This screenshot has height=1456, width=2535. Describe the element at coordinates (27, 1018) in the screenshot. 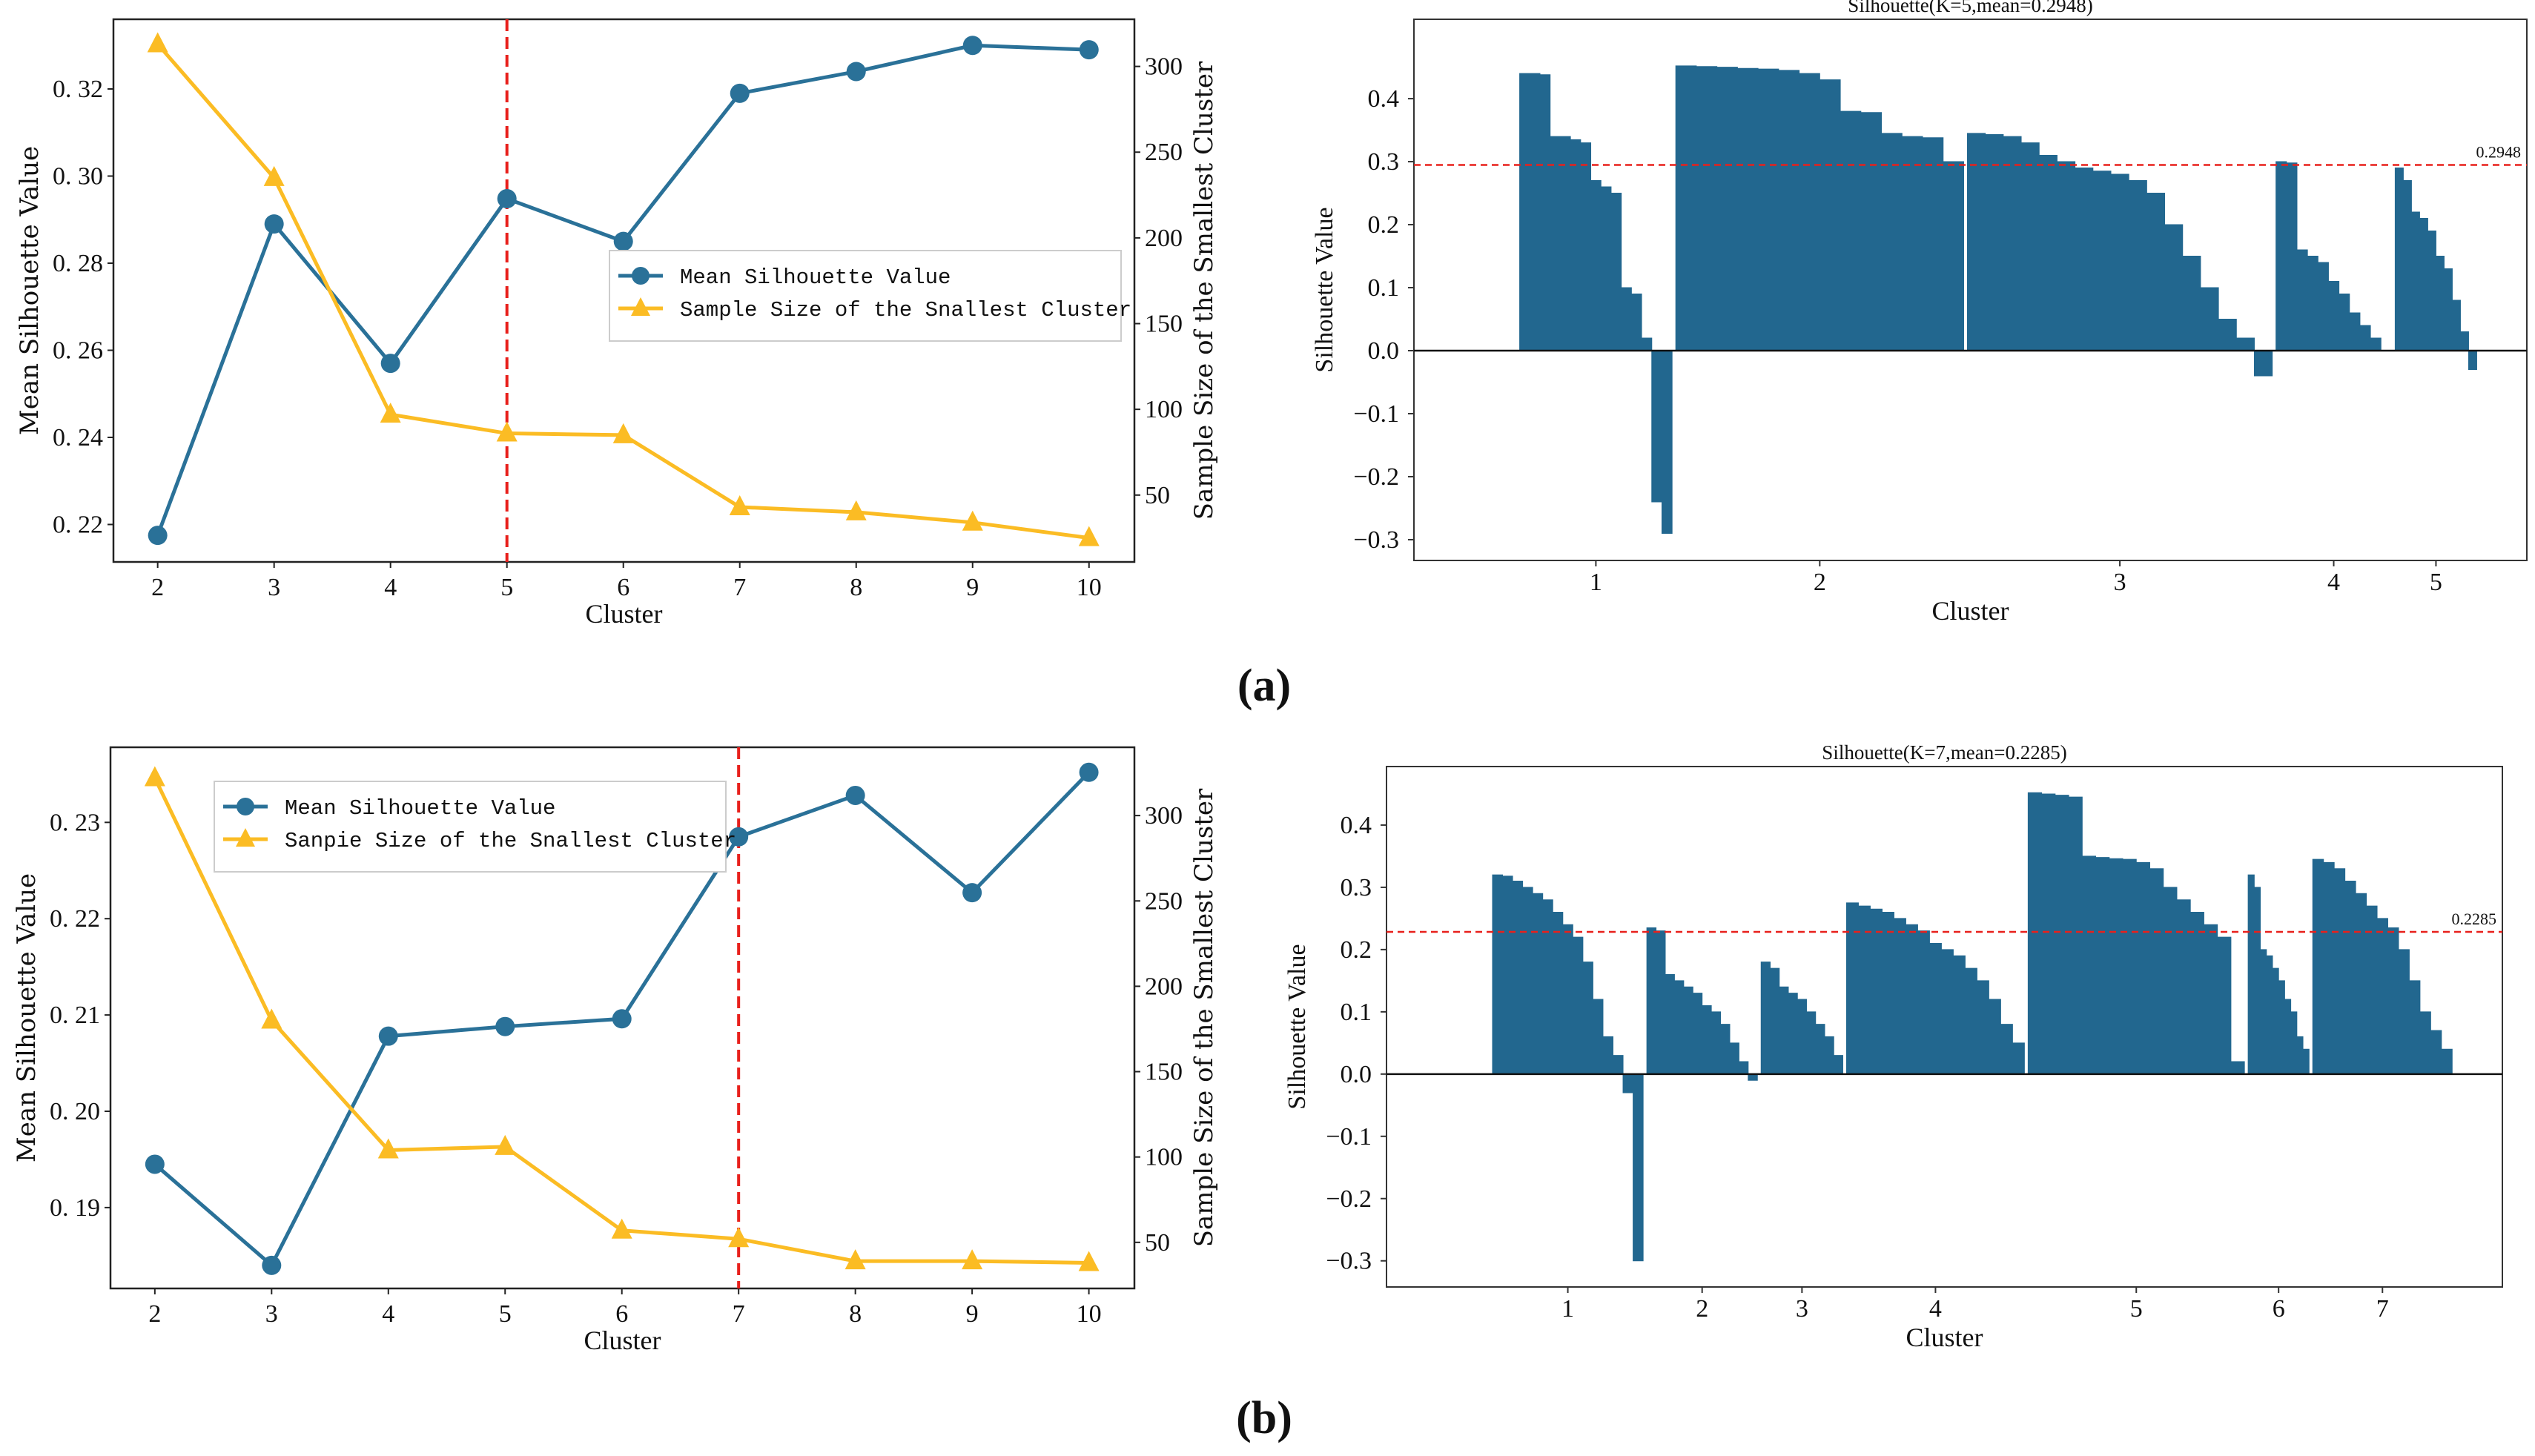

I see `y-axis-label: Mean Silhouette Value` at that location.